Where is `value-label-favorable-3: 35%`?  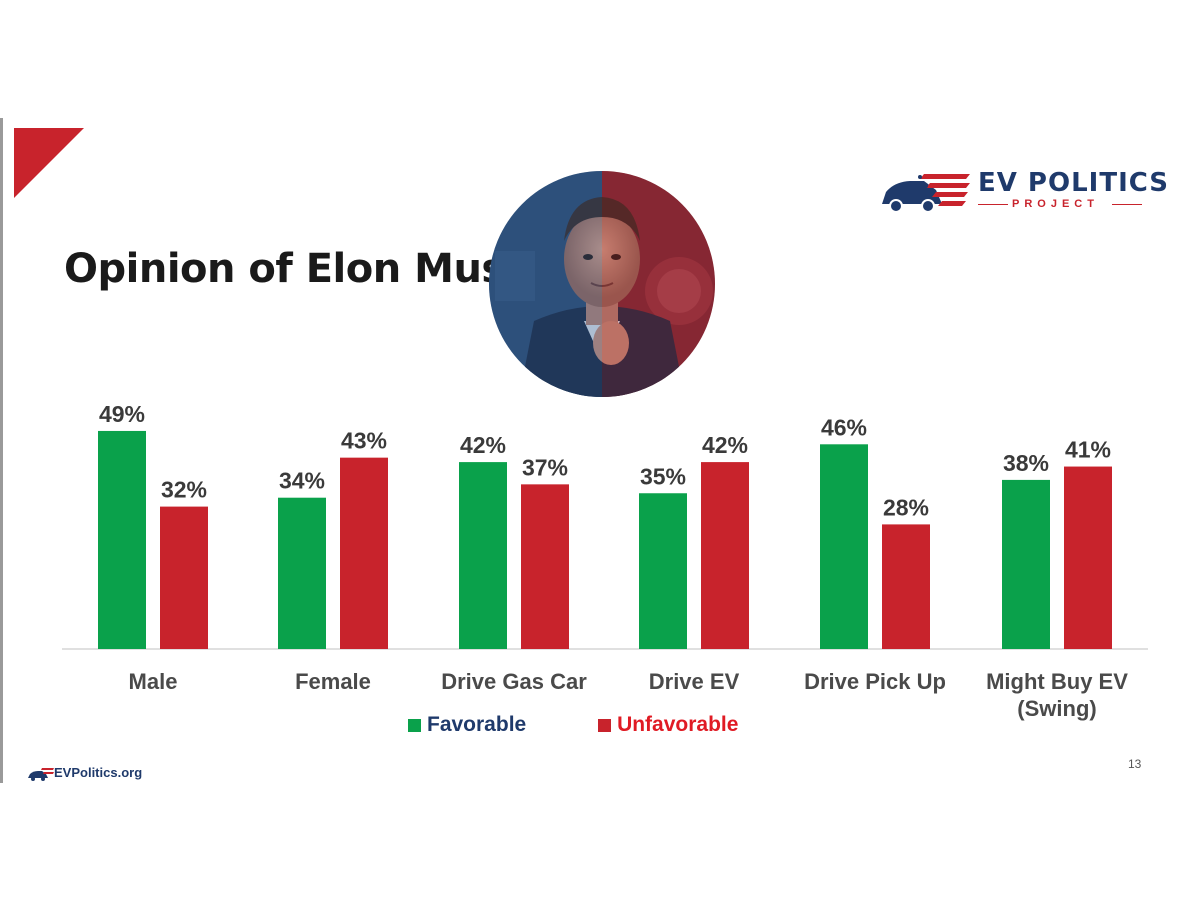
value-label-favorable-3: 35% is located at coordinates (663, 476).